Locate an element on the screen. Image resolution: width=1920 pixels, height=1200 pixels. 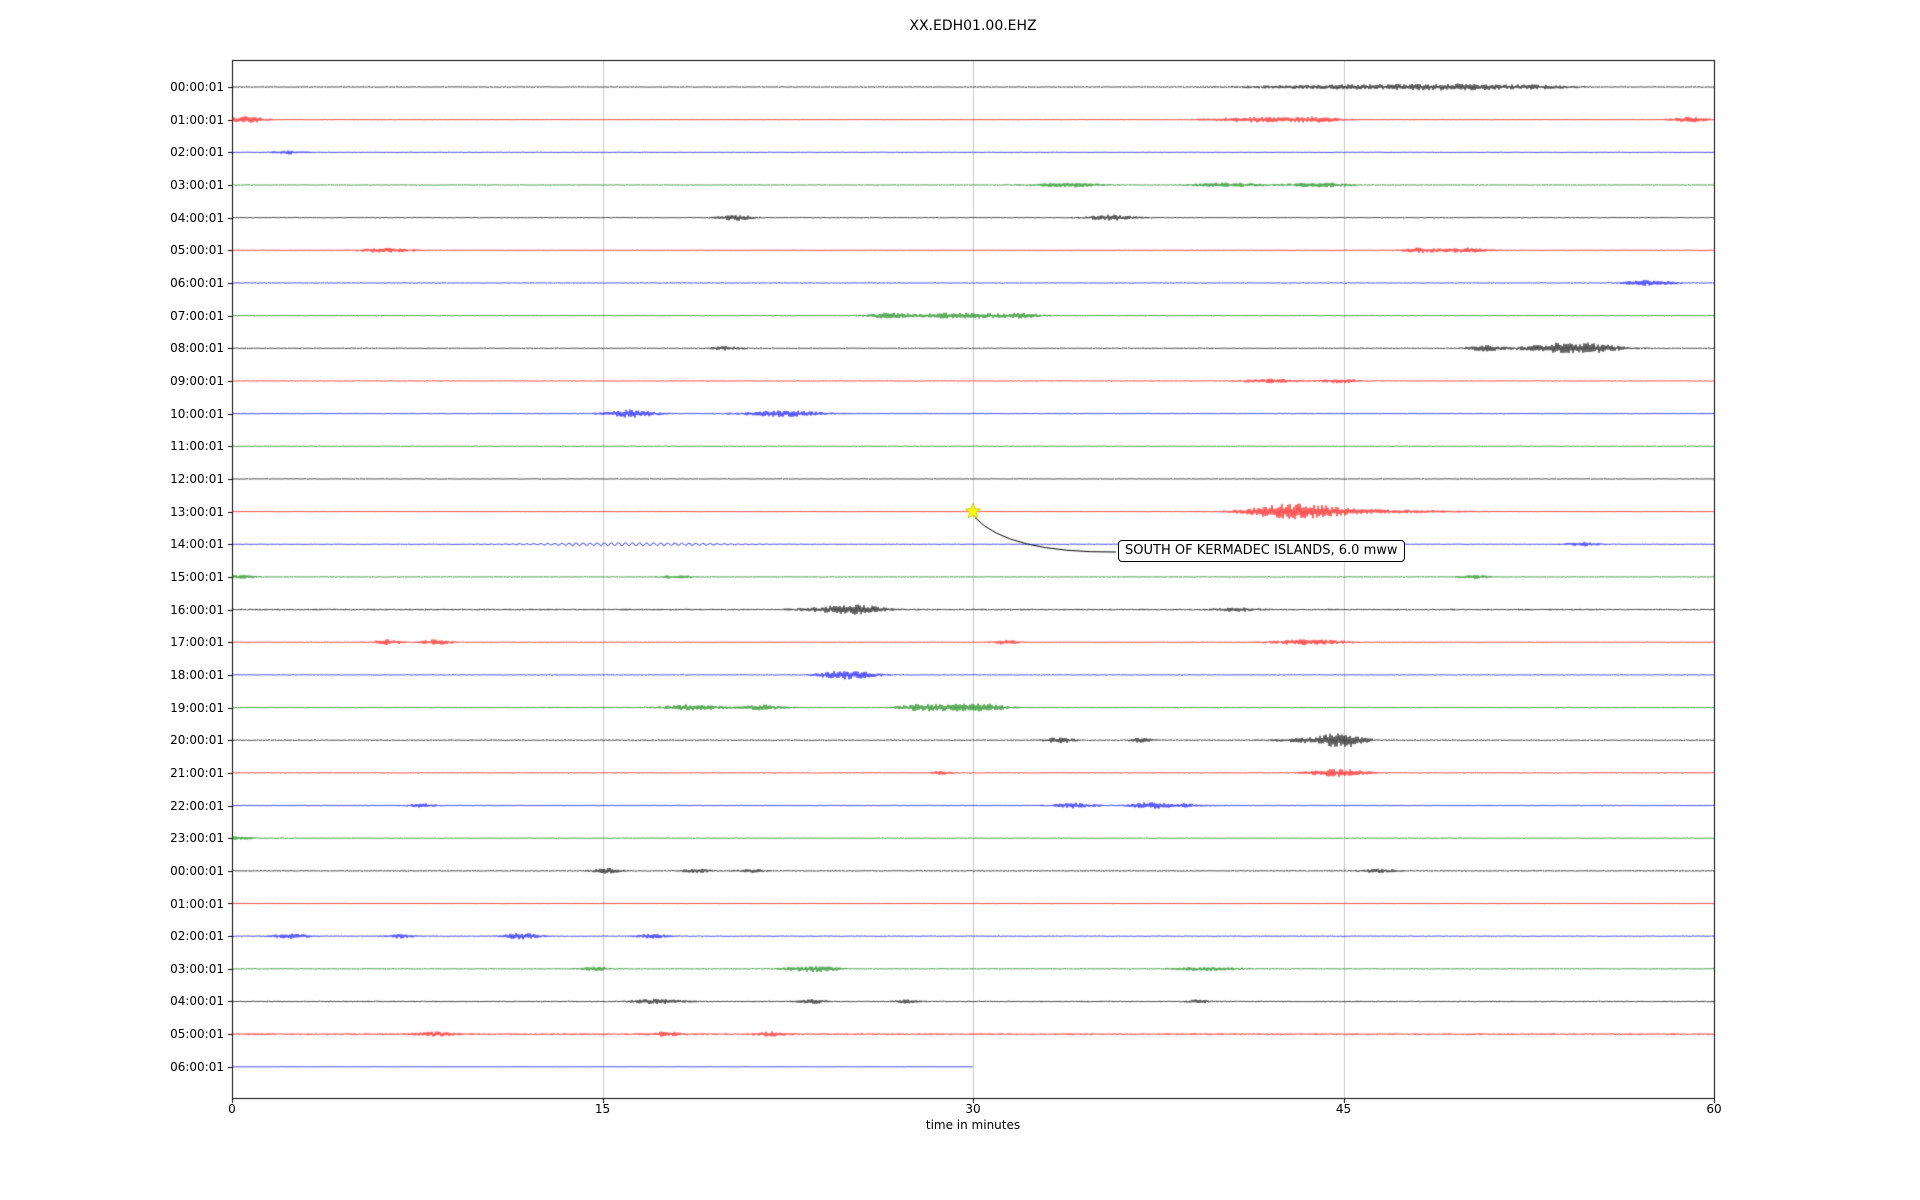
trace-label: 08:00:01 is located at coordinates (197, 348).